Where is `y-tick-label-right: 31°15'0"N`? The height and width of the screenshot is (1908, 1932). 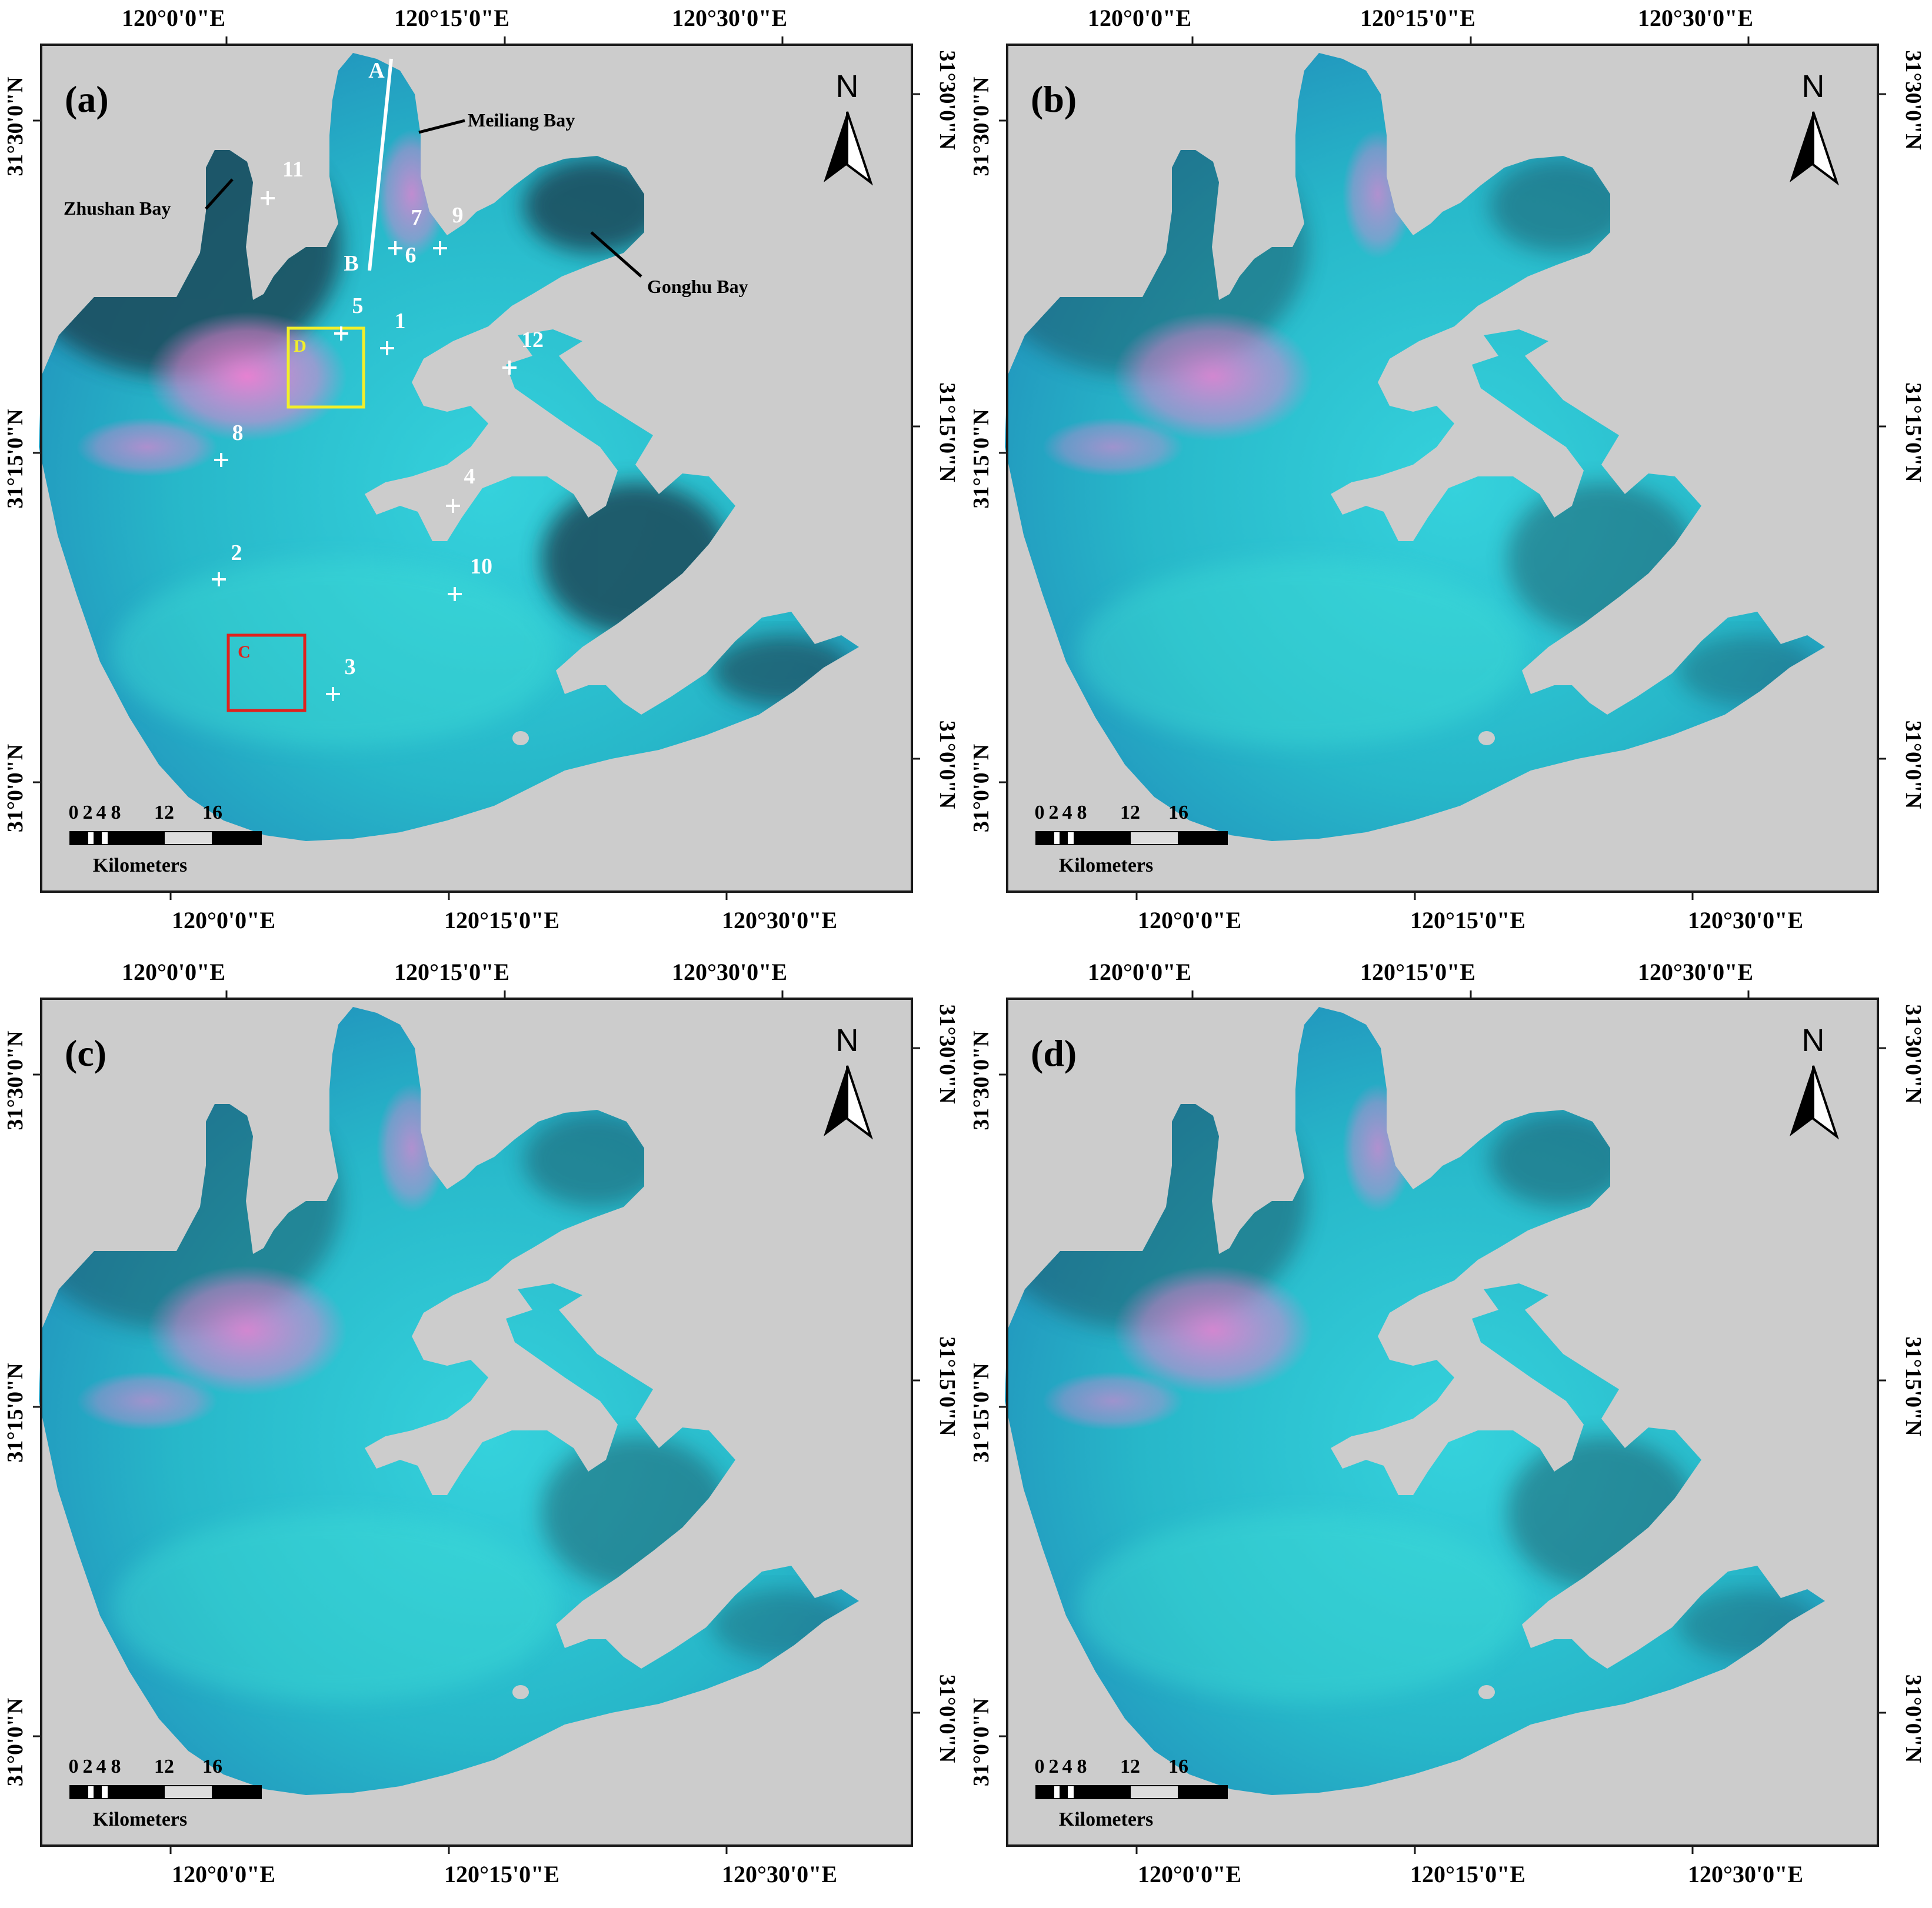 y-tick-label-right: 31°15'0"N is located at coordinates (1913, 432).